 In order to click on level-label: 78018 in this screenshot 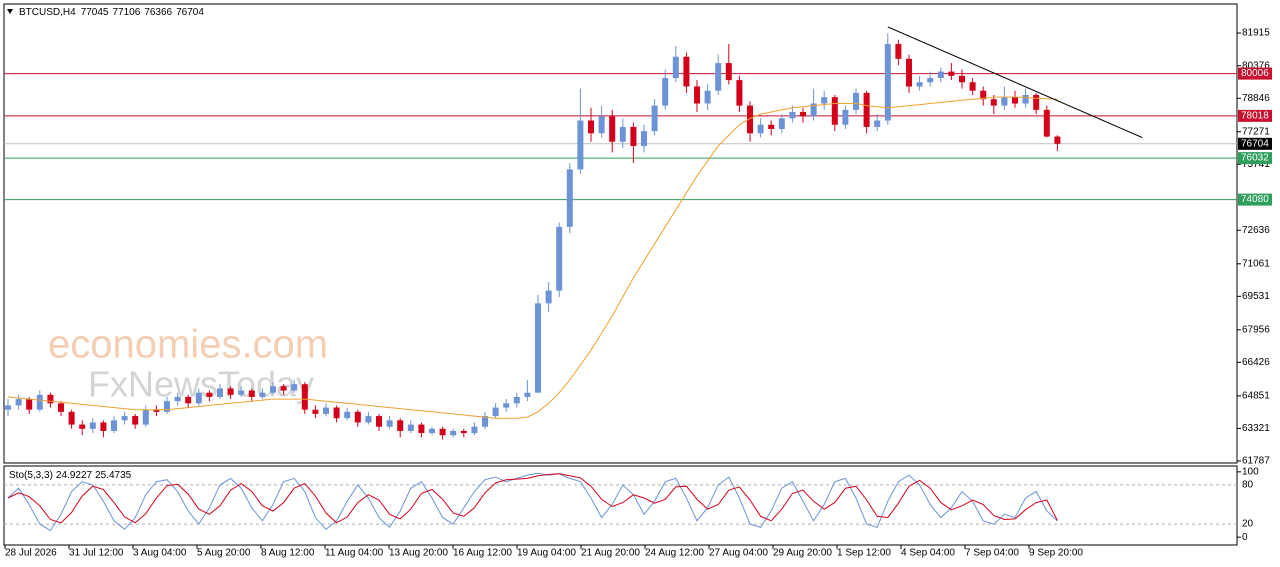, I will do `click(1255, 116)`.